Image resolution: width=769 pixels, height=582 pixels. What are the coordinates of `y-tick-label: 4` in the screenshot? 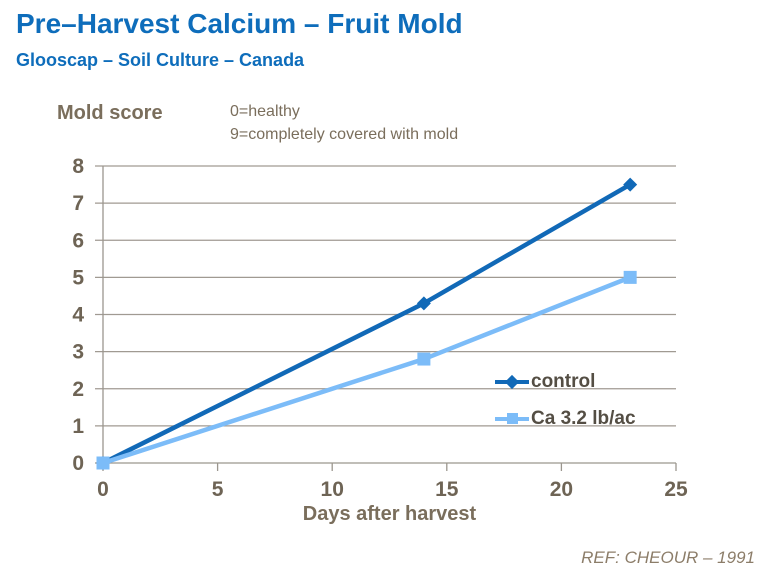 It's located at (78, 315).